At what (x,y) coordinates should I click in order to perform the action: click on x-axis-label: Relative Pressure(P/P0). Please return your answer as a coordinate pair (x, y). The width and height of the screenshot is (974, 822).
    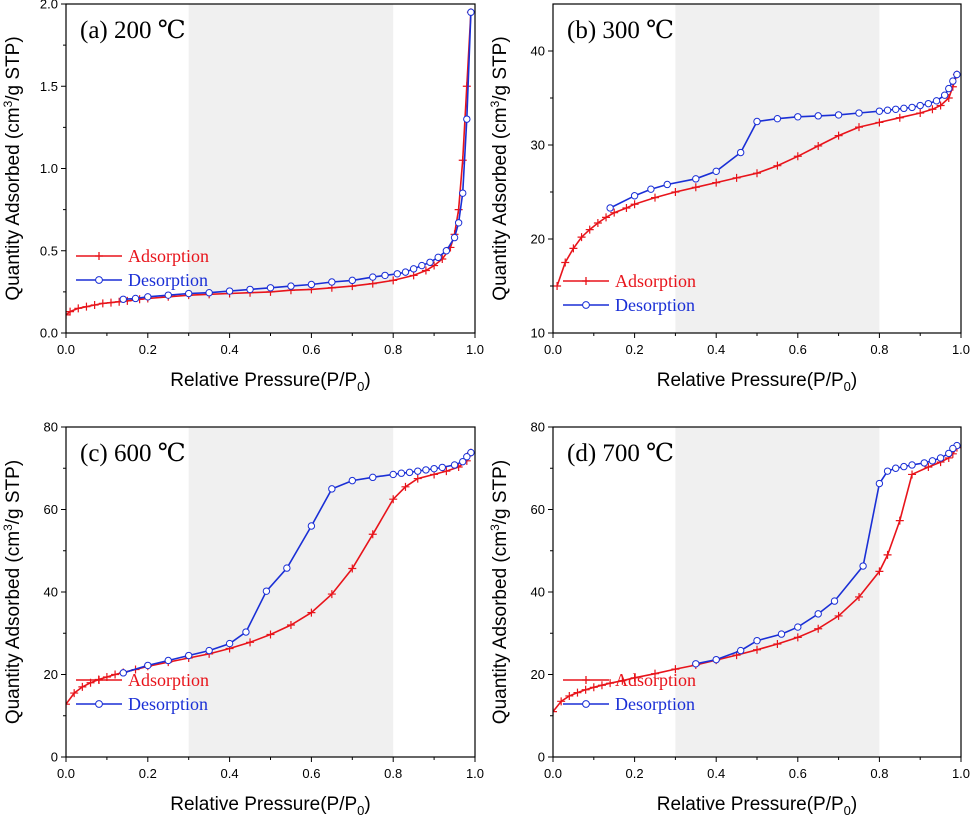
    Looking at the image, I should click on (757, 382).